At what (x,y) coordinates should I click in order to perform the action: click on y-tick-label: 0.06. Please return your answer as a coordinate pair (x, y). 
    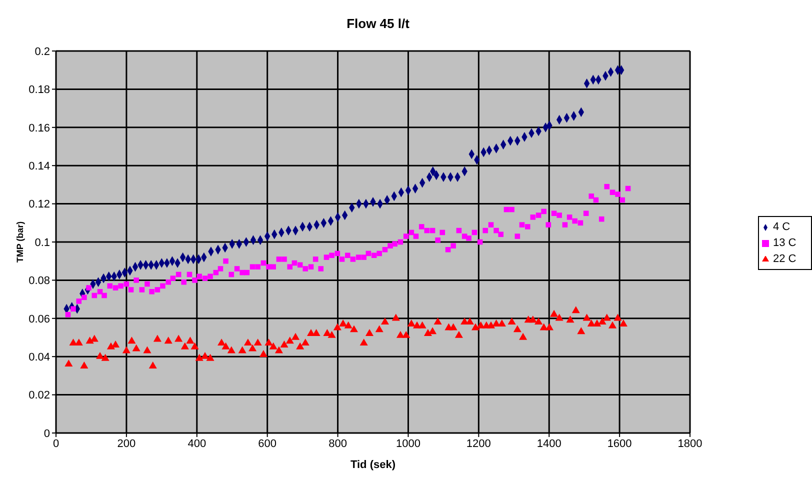
    Looking at the image, I should click on (39, 319).